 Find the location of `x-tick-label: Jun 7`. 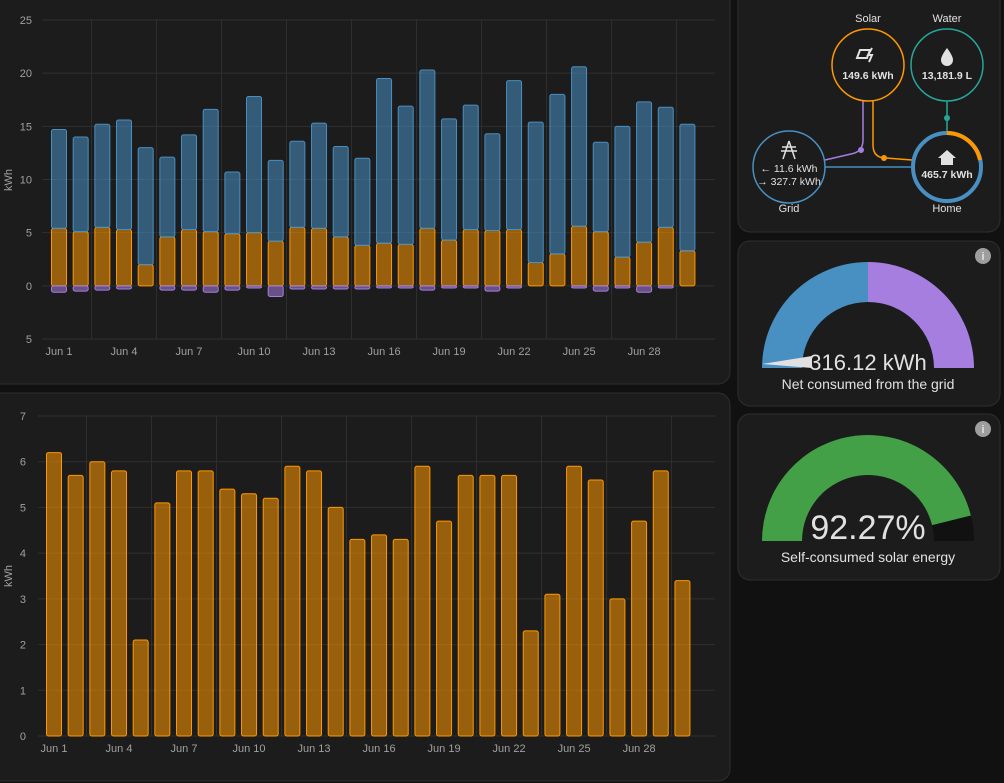

x-tick-label: Jun 7 is located at coordinates (189, 352).